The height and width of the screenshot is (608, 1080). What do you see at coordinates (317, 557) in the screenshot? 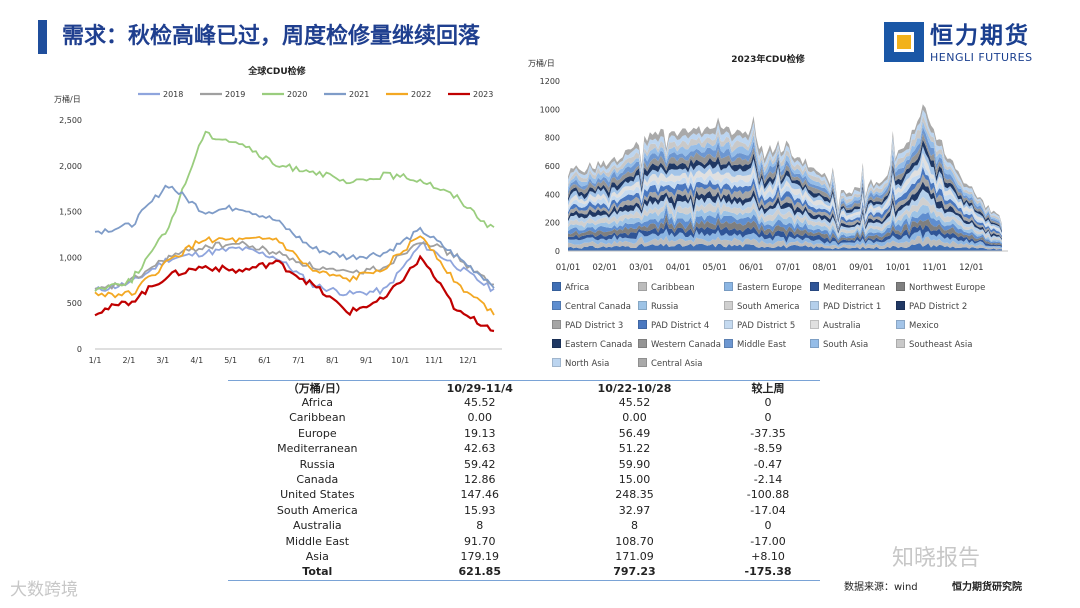
I see `table-cell: Asia` at bounding box center [317, 557].